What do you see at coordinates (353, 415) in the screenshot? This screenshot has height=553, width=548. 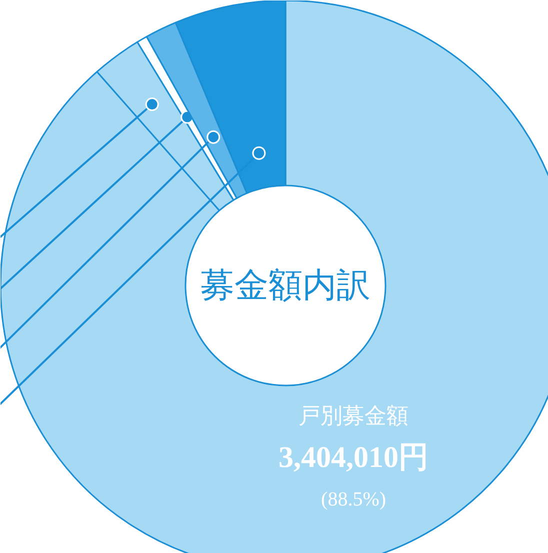 I see `slice-label: 戸別募金額` at bounding box center [353, 415].